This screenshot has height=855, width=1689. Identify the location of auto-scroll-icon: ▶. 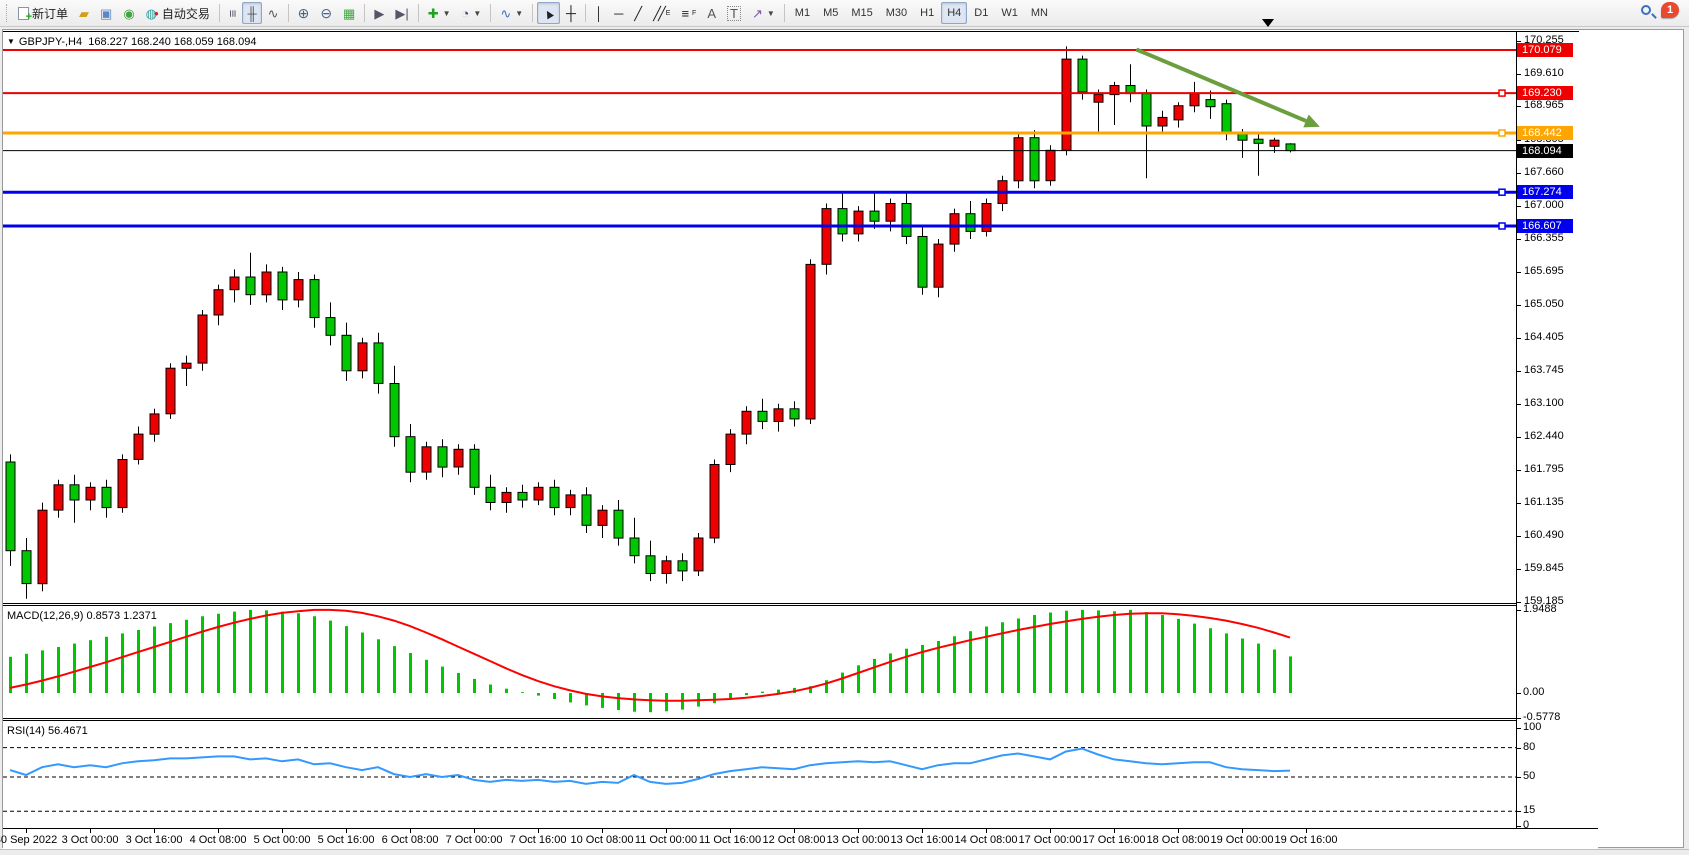
(379, 13).